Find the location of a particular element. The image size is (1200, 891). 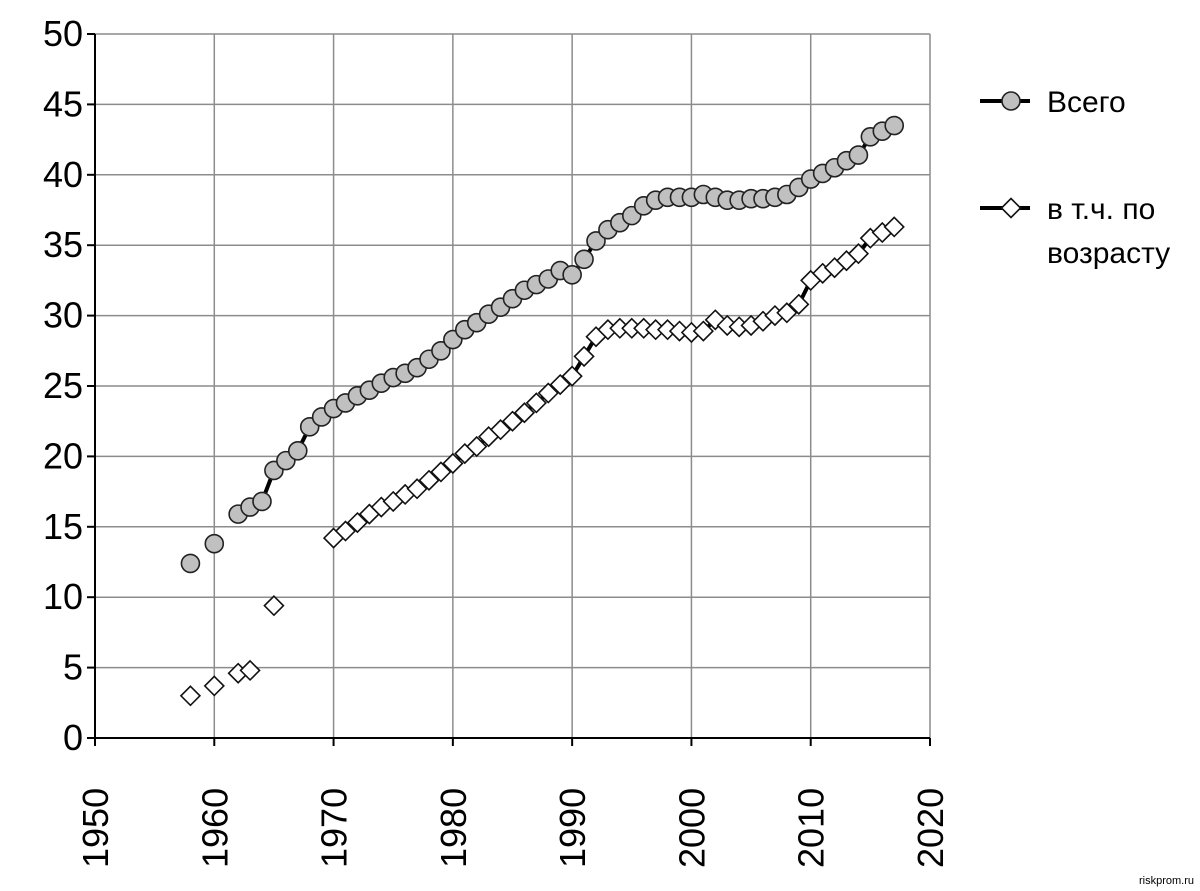

legend-circle-marker is located at coordinates (1011, 101).